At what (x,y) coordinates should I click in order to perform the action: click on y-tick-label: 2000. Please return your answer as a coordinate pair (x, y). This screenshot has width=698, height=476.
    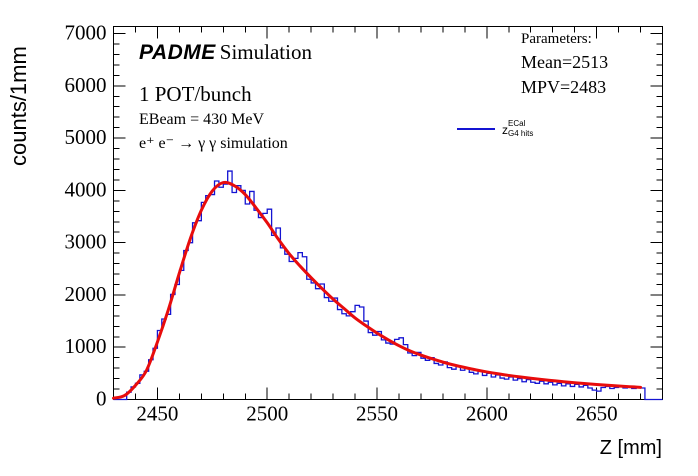
    Looking at the image, I should click on (86, 294).